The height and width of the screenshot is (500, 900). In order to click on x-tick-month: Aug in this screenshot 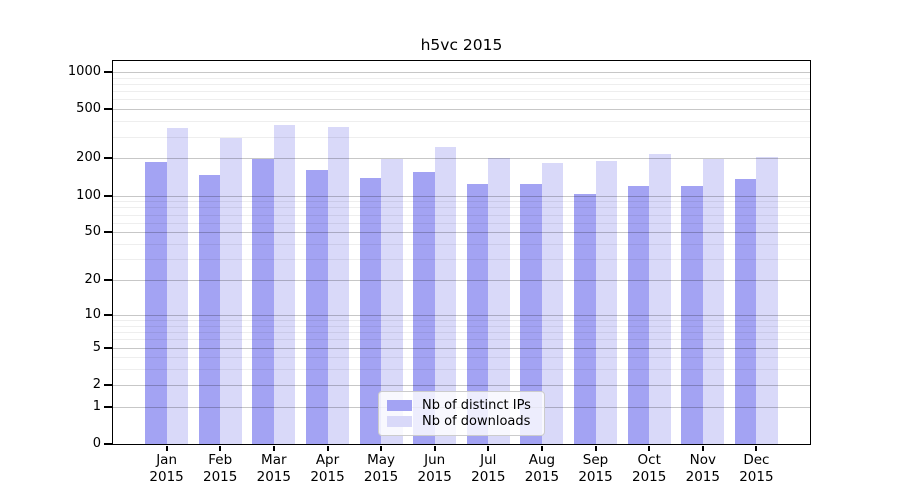, I will do `click(542, 460)`.